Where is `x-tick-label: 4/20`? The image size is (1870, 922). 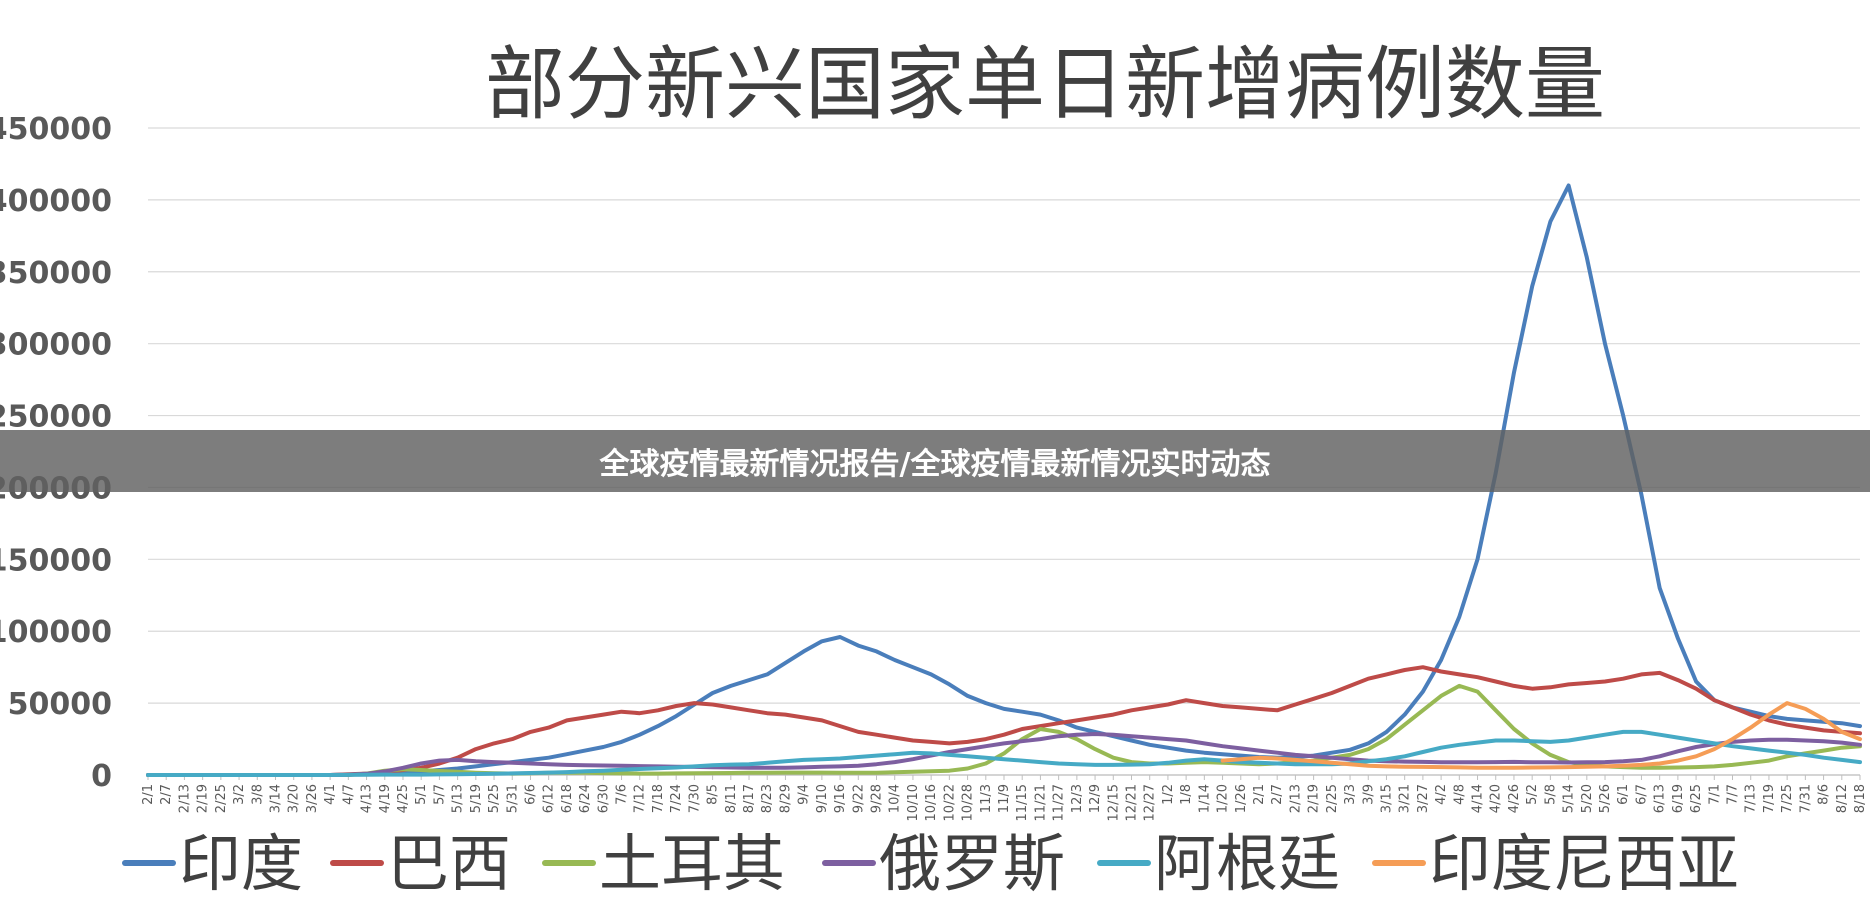
x-tick-label: 4/20 is located at coordinates (1496, 798).